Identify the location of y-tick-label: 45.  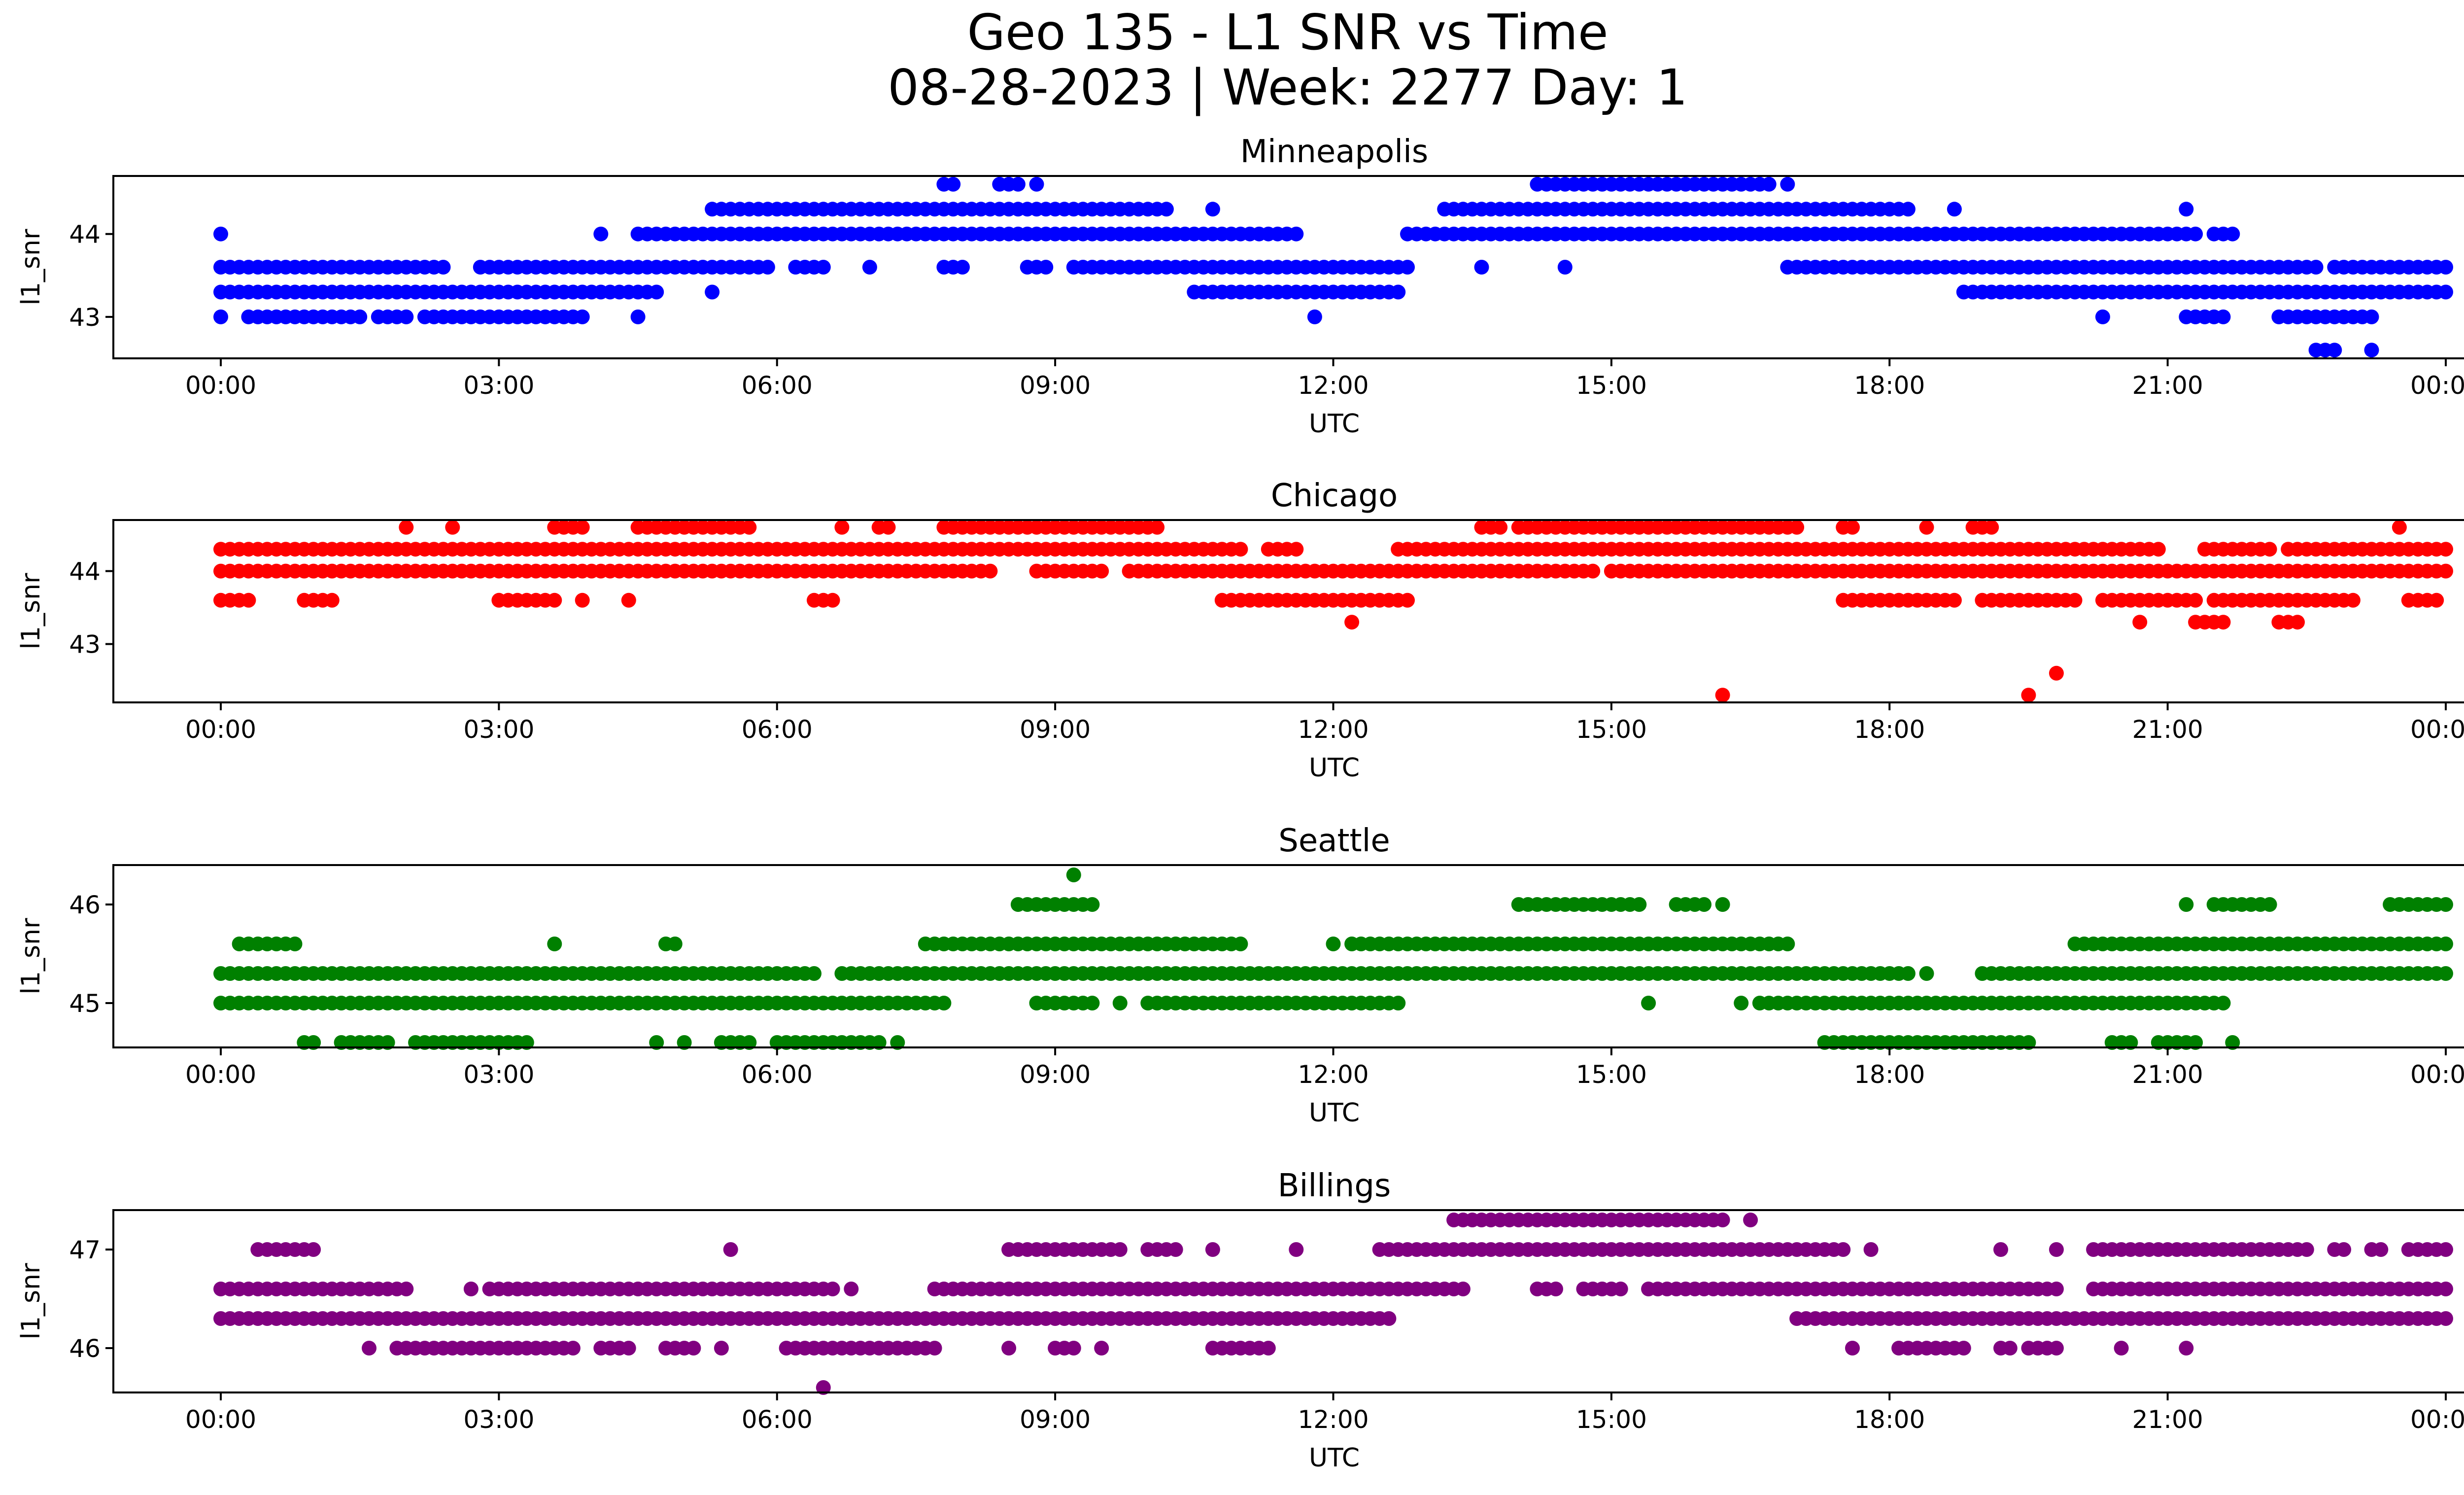
(85, 1003).